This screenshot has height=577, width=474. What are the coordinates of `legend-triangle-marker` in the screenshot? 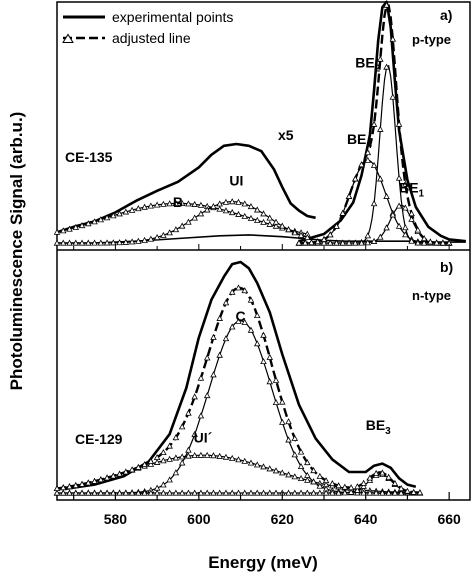 It's located at (68, 38).